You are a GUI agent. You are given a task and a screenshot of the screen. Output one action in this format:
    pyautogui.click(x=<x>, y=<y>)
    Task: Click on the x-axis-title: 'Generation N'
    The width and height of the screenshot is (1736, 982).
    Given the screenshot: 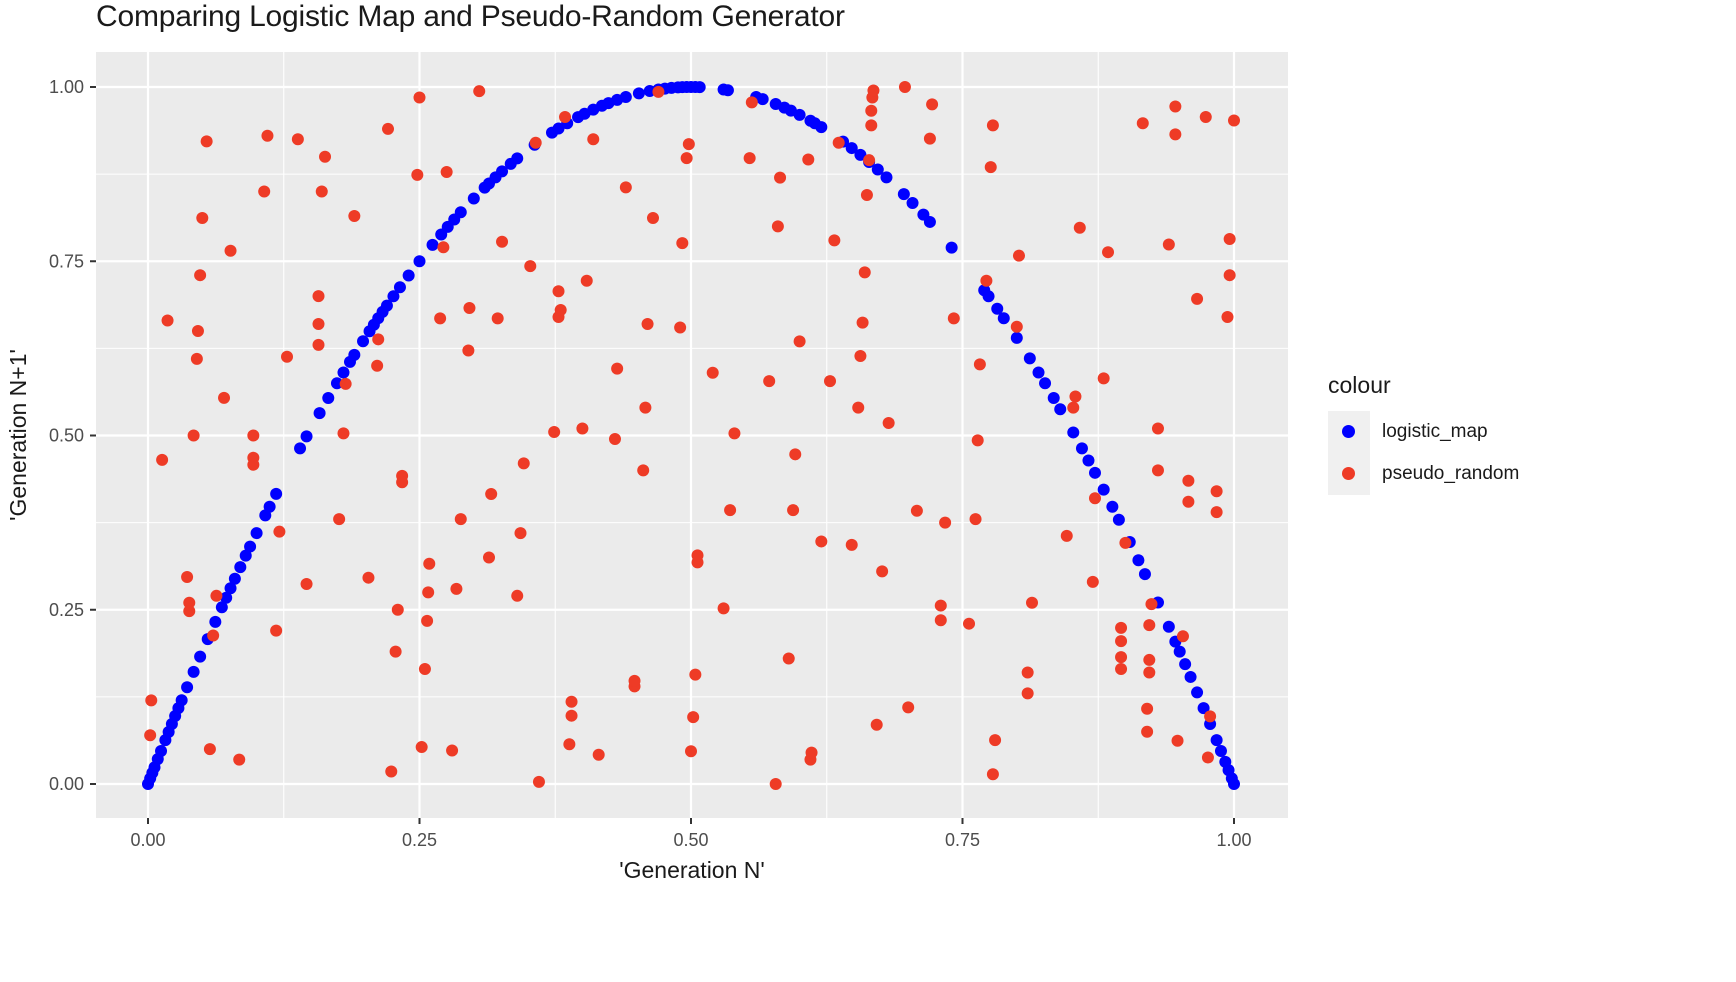 What is the action you would take?
    pyautogui.click(x=692, y=870)
    